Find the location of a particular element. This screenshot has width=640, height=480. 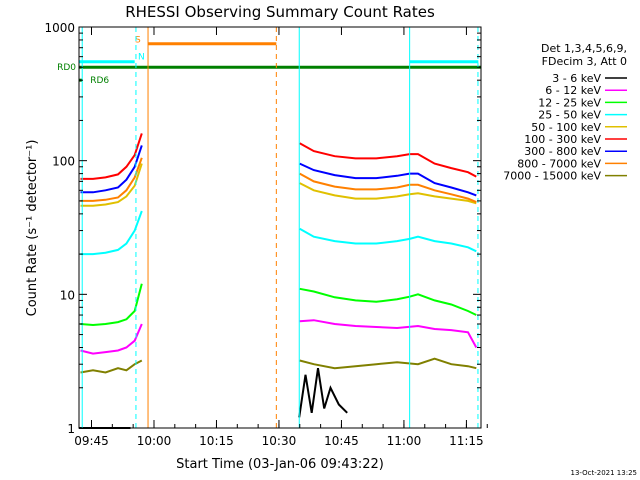

flag-label-rd0: RD0 is located at coordinates (66, 68).